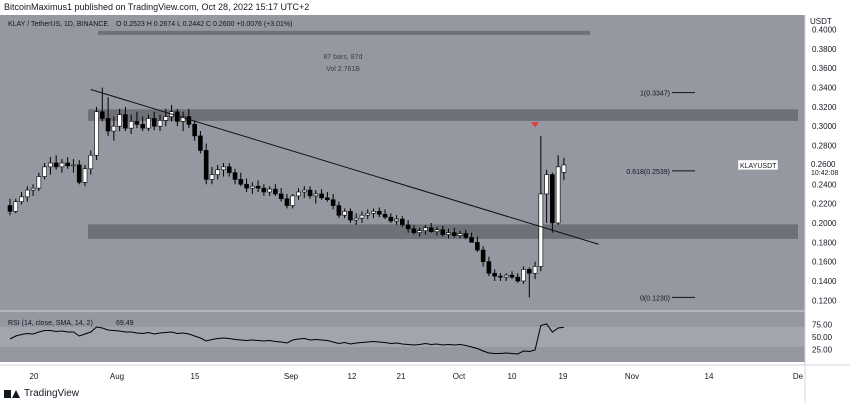 The height and width of the screenshot is (403, 850). What do you see at coordinates (824, 242) in the screenshot?
I see `price-tick-label: 0.1800` at bounding box center [824, 242].